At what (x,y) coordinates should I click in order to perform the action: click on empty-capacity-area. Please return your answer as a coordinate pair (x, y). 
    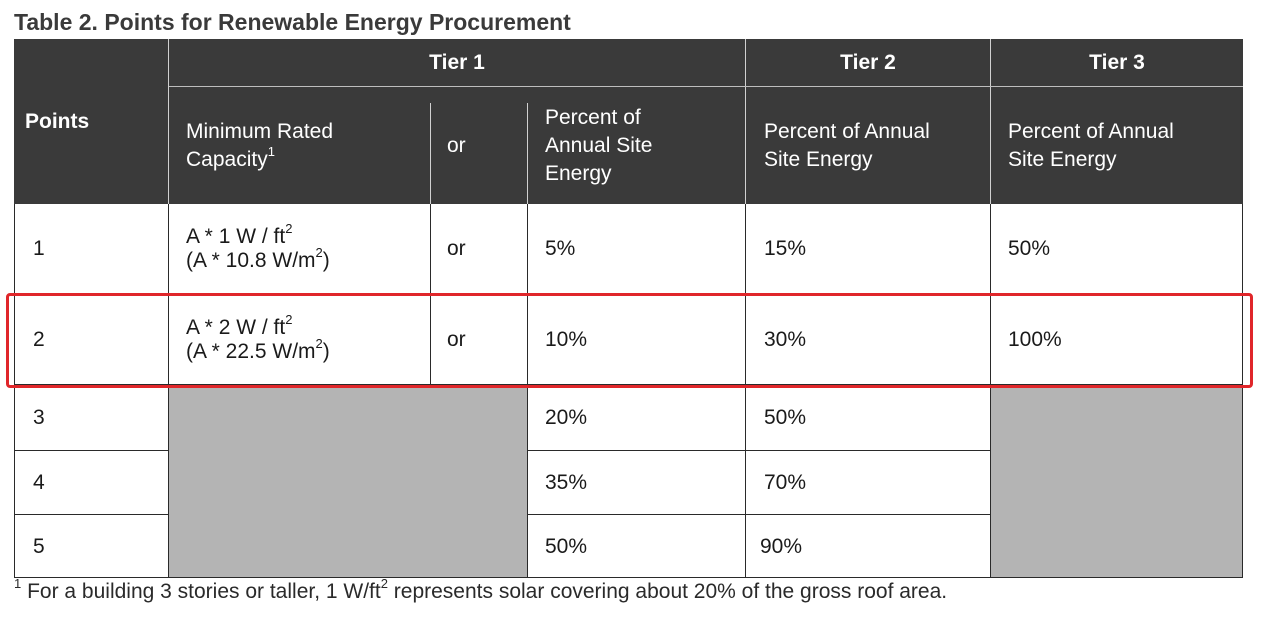
    Looking at the image, I should click on (348, 481).